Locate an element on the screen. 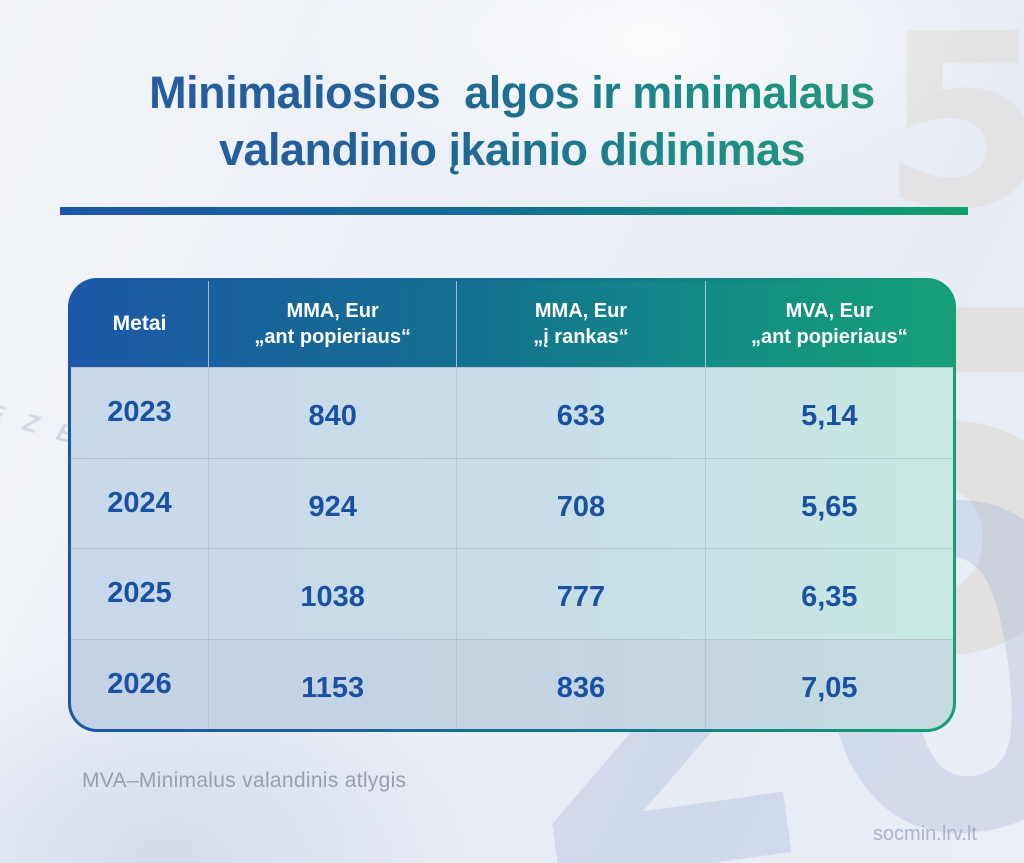 The height and width of the screenshot is (863, 1024). header-mva-gross-line2: „ant popieriaus“ is located at coordinates (829, 337).